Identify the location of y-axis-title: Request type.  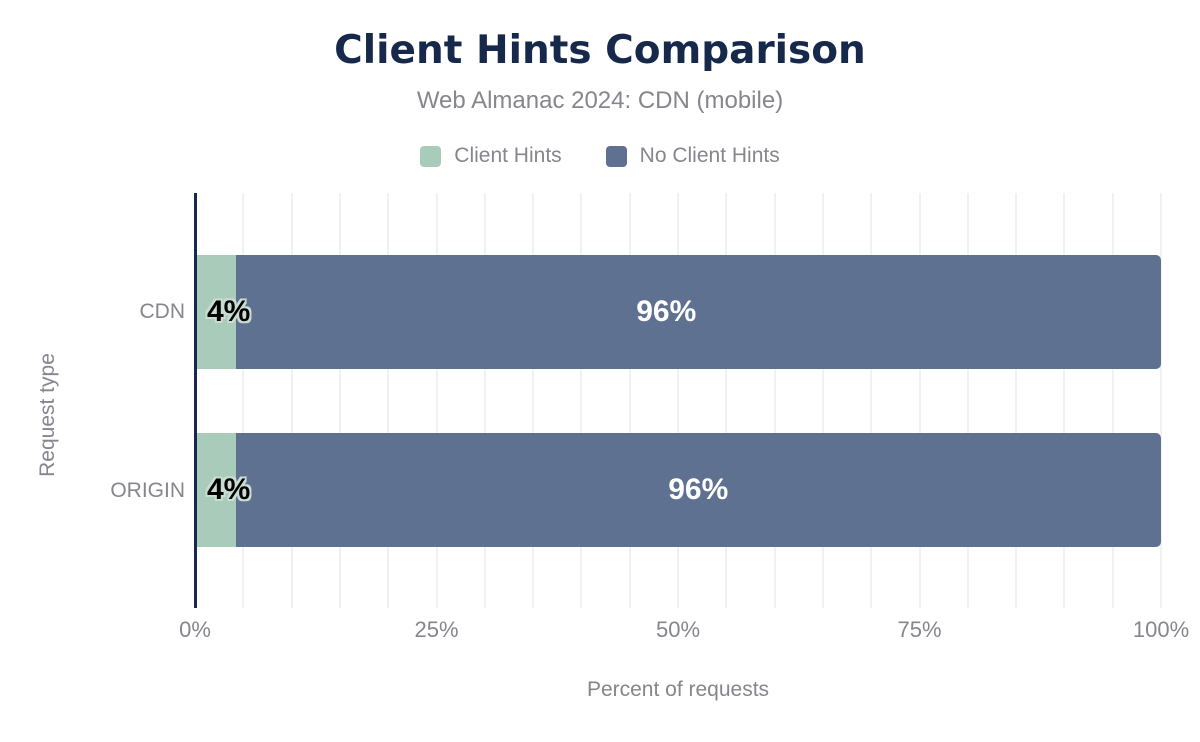
(47, 415).